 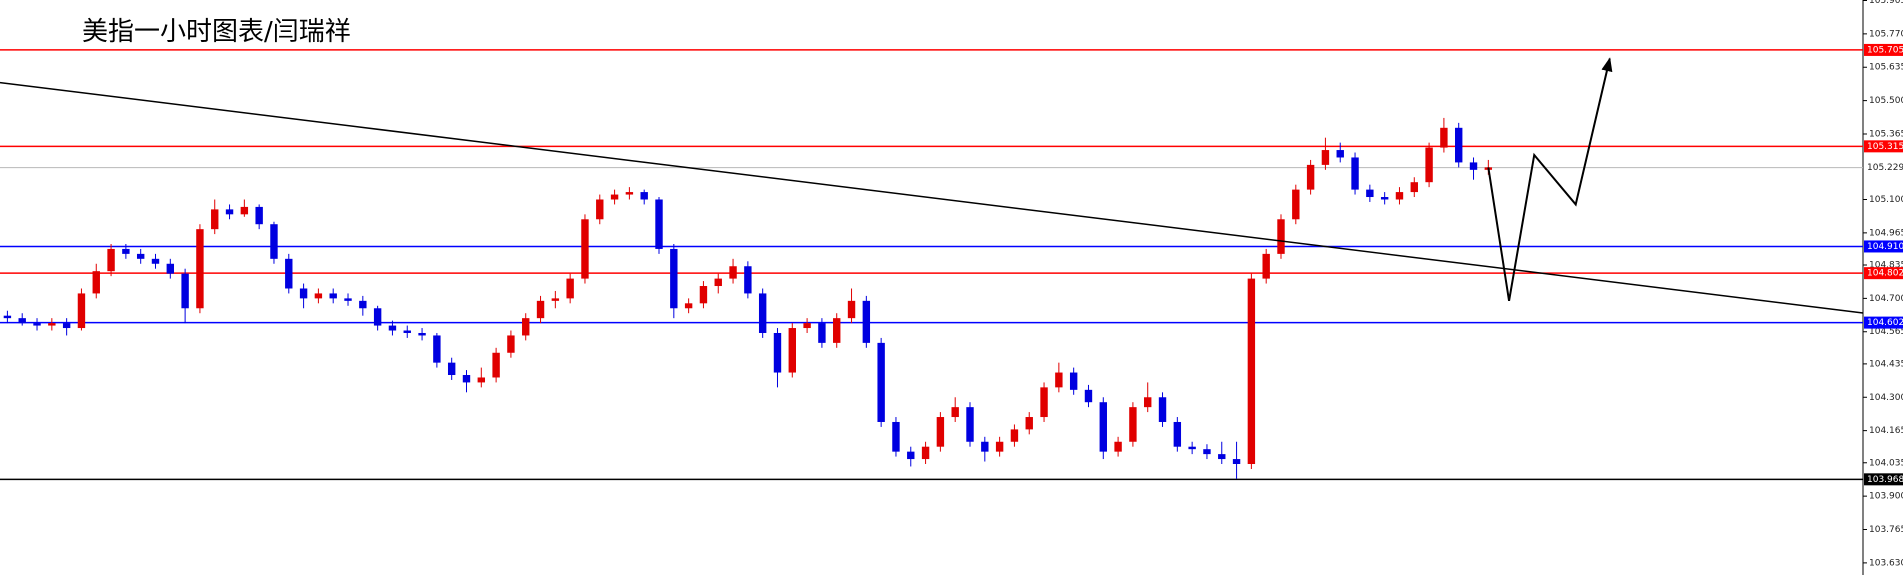 I want to click on price-level-label: 104.602, so click(x=1885, y=323).